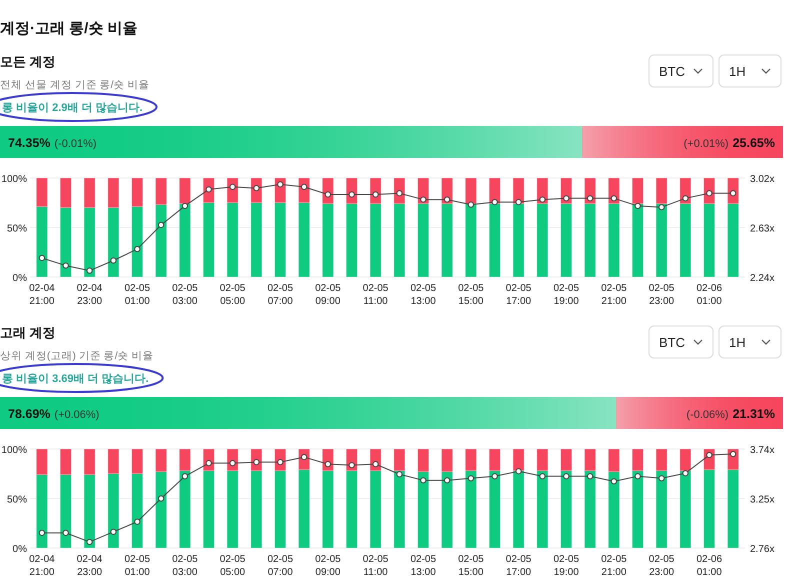  Describe the element at coordinates (753, 143) in the screenshot. I see `data-label: 25.65%` at that location.